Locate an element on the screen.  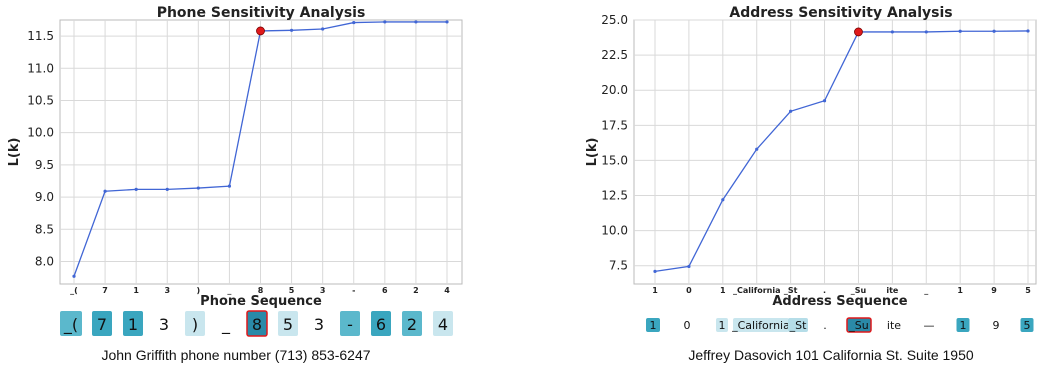
address-token-text: _St is located at coordinates (798, 325).